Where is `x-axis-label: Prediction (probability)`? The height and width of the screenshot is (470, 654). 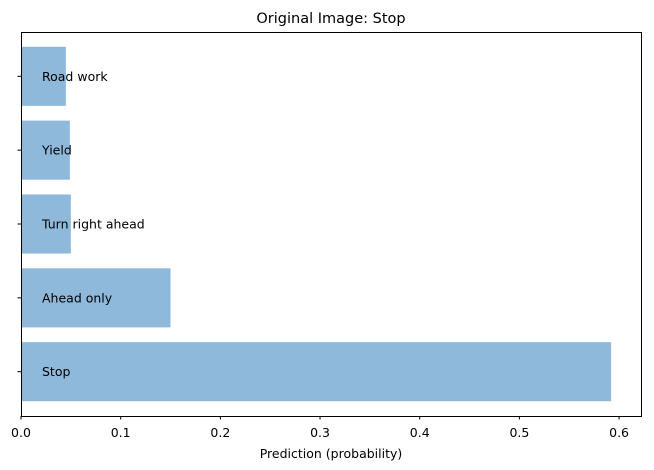 x-axis-label: Prediction (probability) is located at coordinates (331, 453).